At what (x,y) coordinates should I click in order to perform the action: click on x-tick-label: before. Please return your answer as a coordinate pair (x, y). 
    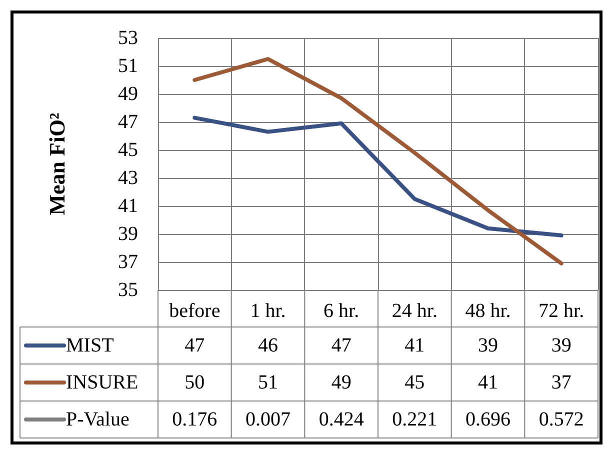
    Looking at the image, I should click on (194, 311).